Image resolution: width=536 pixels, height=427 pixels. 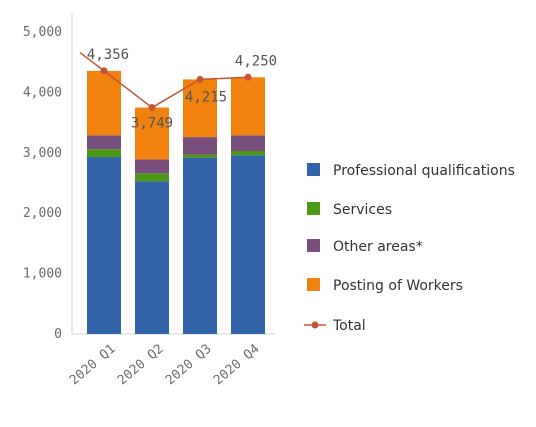 I want to click on total-data-label: 3,749, so click(x=152, y=124).